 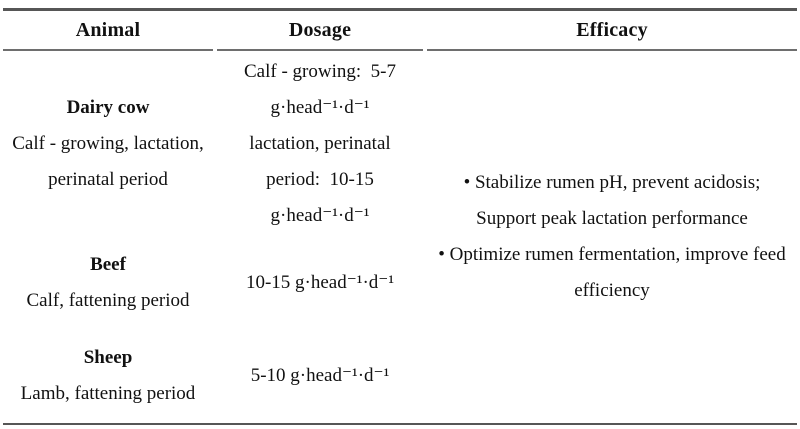 I want to click on dosage-line: lactation, perinatal, so click(x=320, y=143).